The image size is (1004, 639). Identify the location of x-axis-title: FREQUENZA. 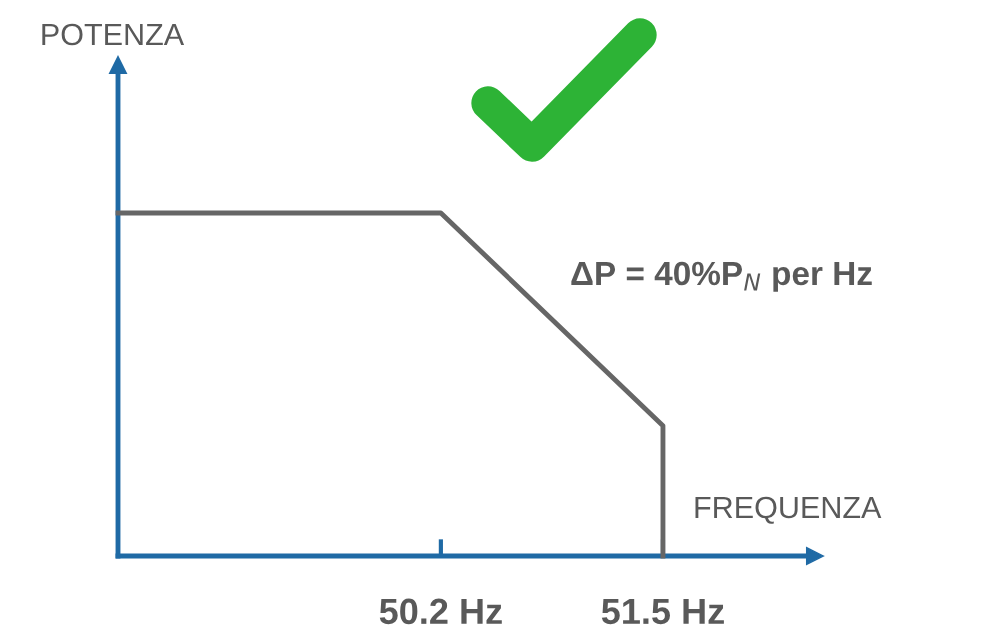
(788, 510).